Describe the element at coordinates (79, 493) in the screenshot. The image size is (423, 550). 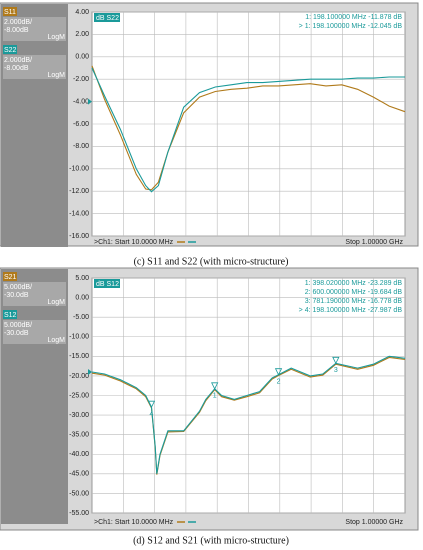
I see `y-tick-label: -50.00` at that location.